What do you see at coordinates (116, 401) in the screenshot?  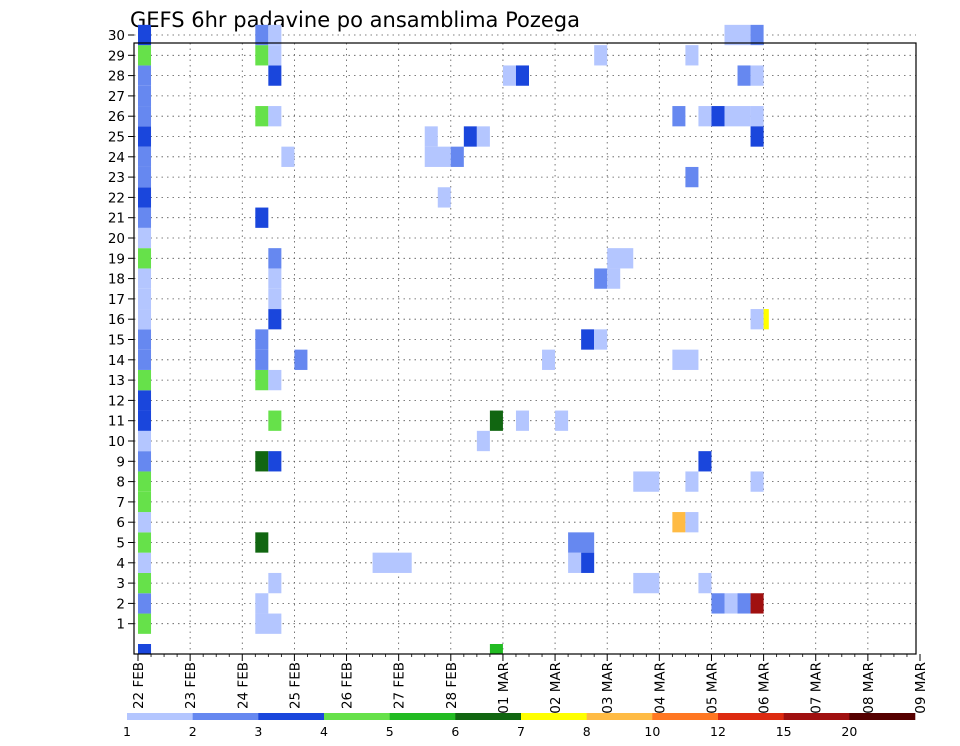 I see `y-tick-label: 12` at bounding box center [116, 401].